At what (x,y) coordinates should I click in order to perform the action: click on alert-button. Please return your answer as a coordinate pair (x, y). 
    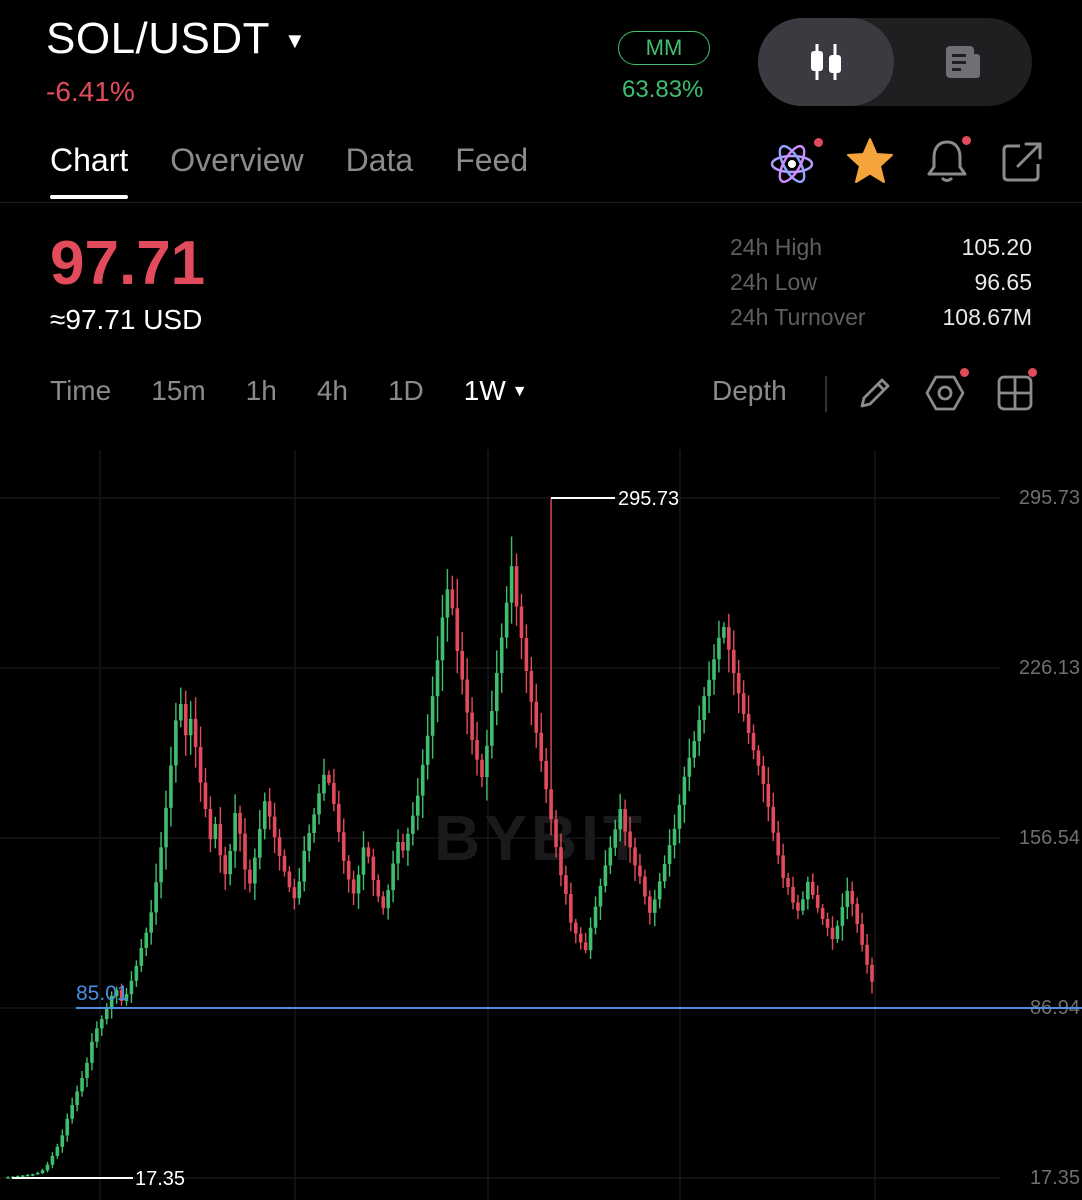
    Looking at the image, I should click on (947, 163).